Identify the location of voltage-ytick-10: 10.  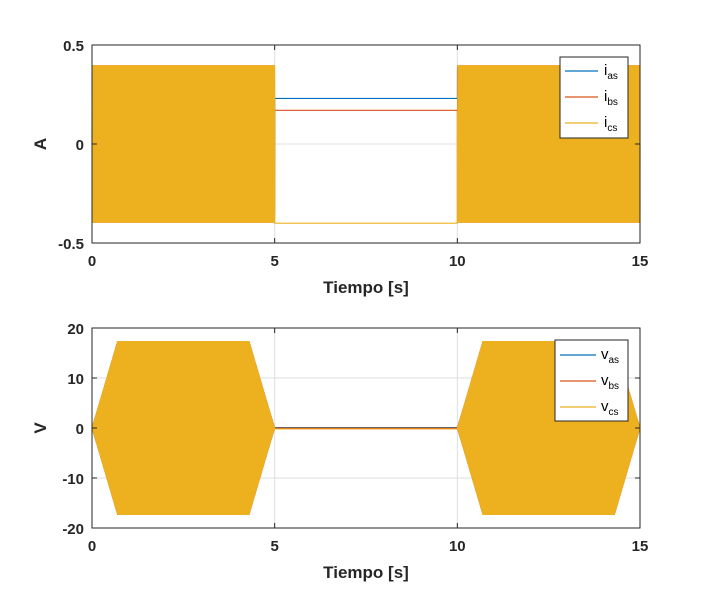
(75, 379).